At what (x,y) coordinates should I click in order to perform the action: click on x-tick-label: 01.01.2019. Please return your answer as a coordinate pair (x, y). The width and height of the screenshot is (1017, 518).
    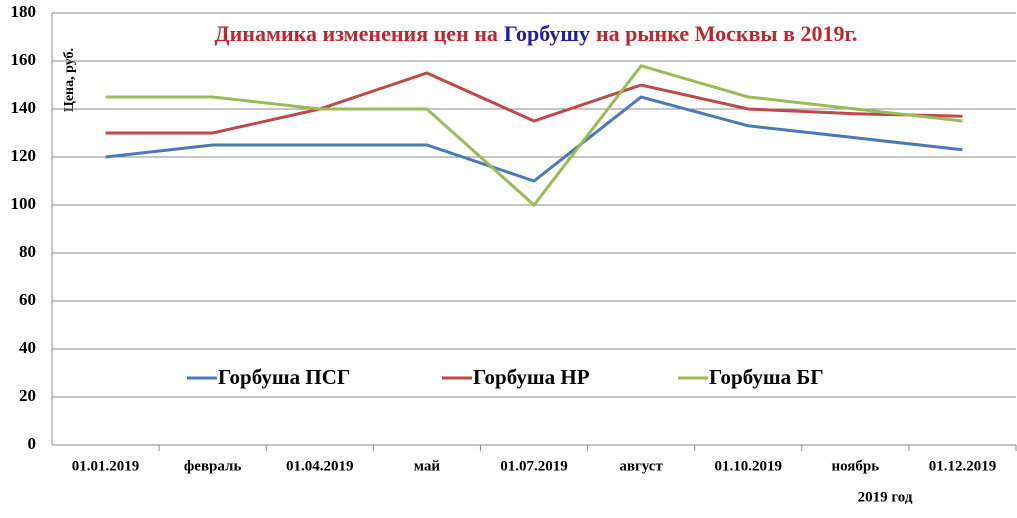
    Looking at the image, I should click on (106, 466).